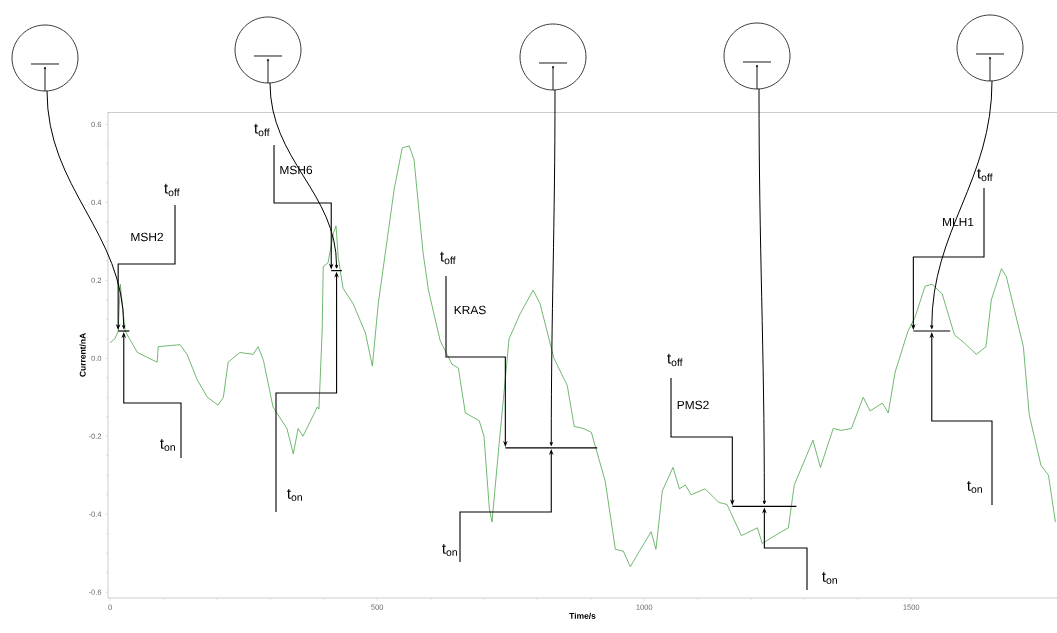 Image resolution: width=1057 pixels, height=633 pixels. What do you see at coordinates (958, 222) in the screenshot?
I see `annotation: MLH1` at bounding box center [958, 222].